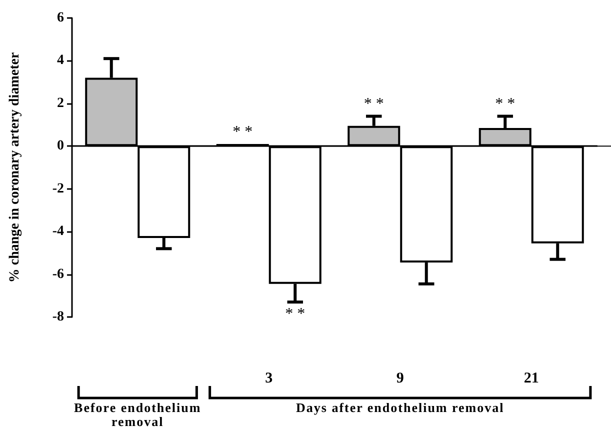  I want to click on y-tick-label: 0, so click(60, 146).